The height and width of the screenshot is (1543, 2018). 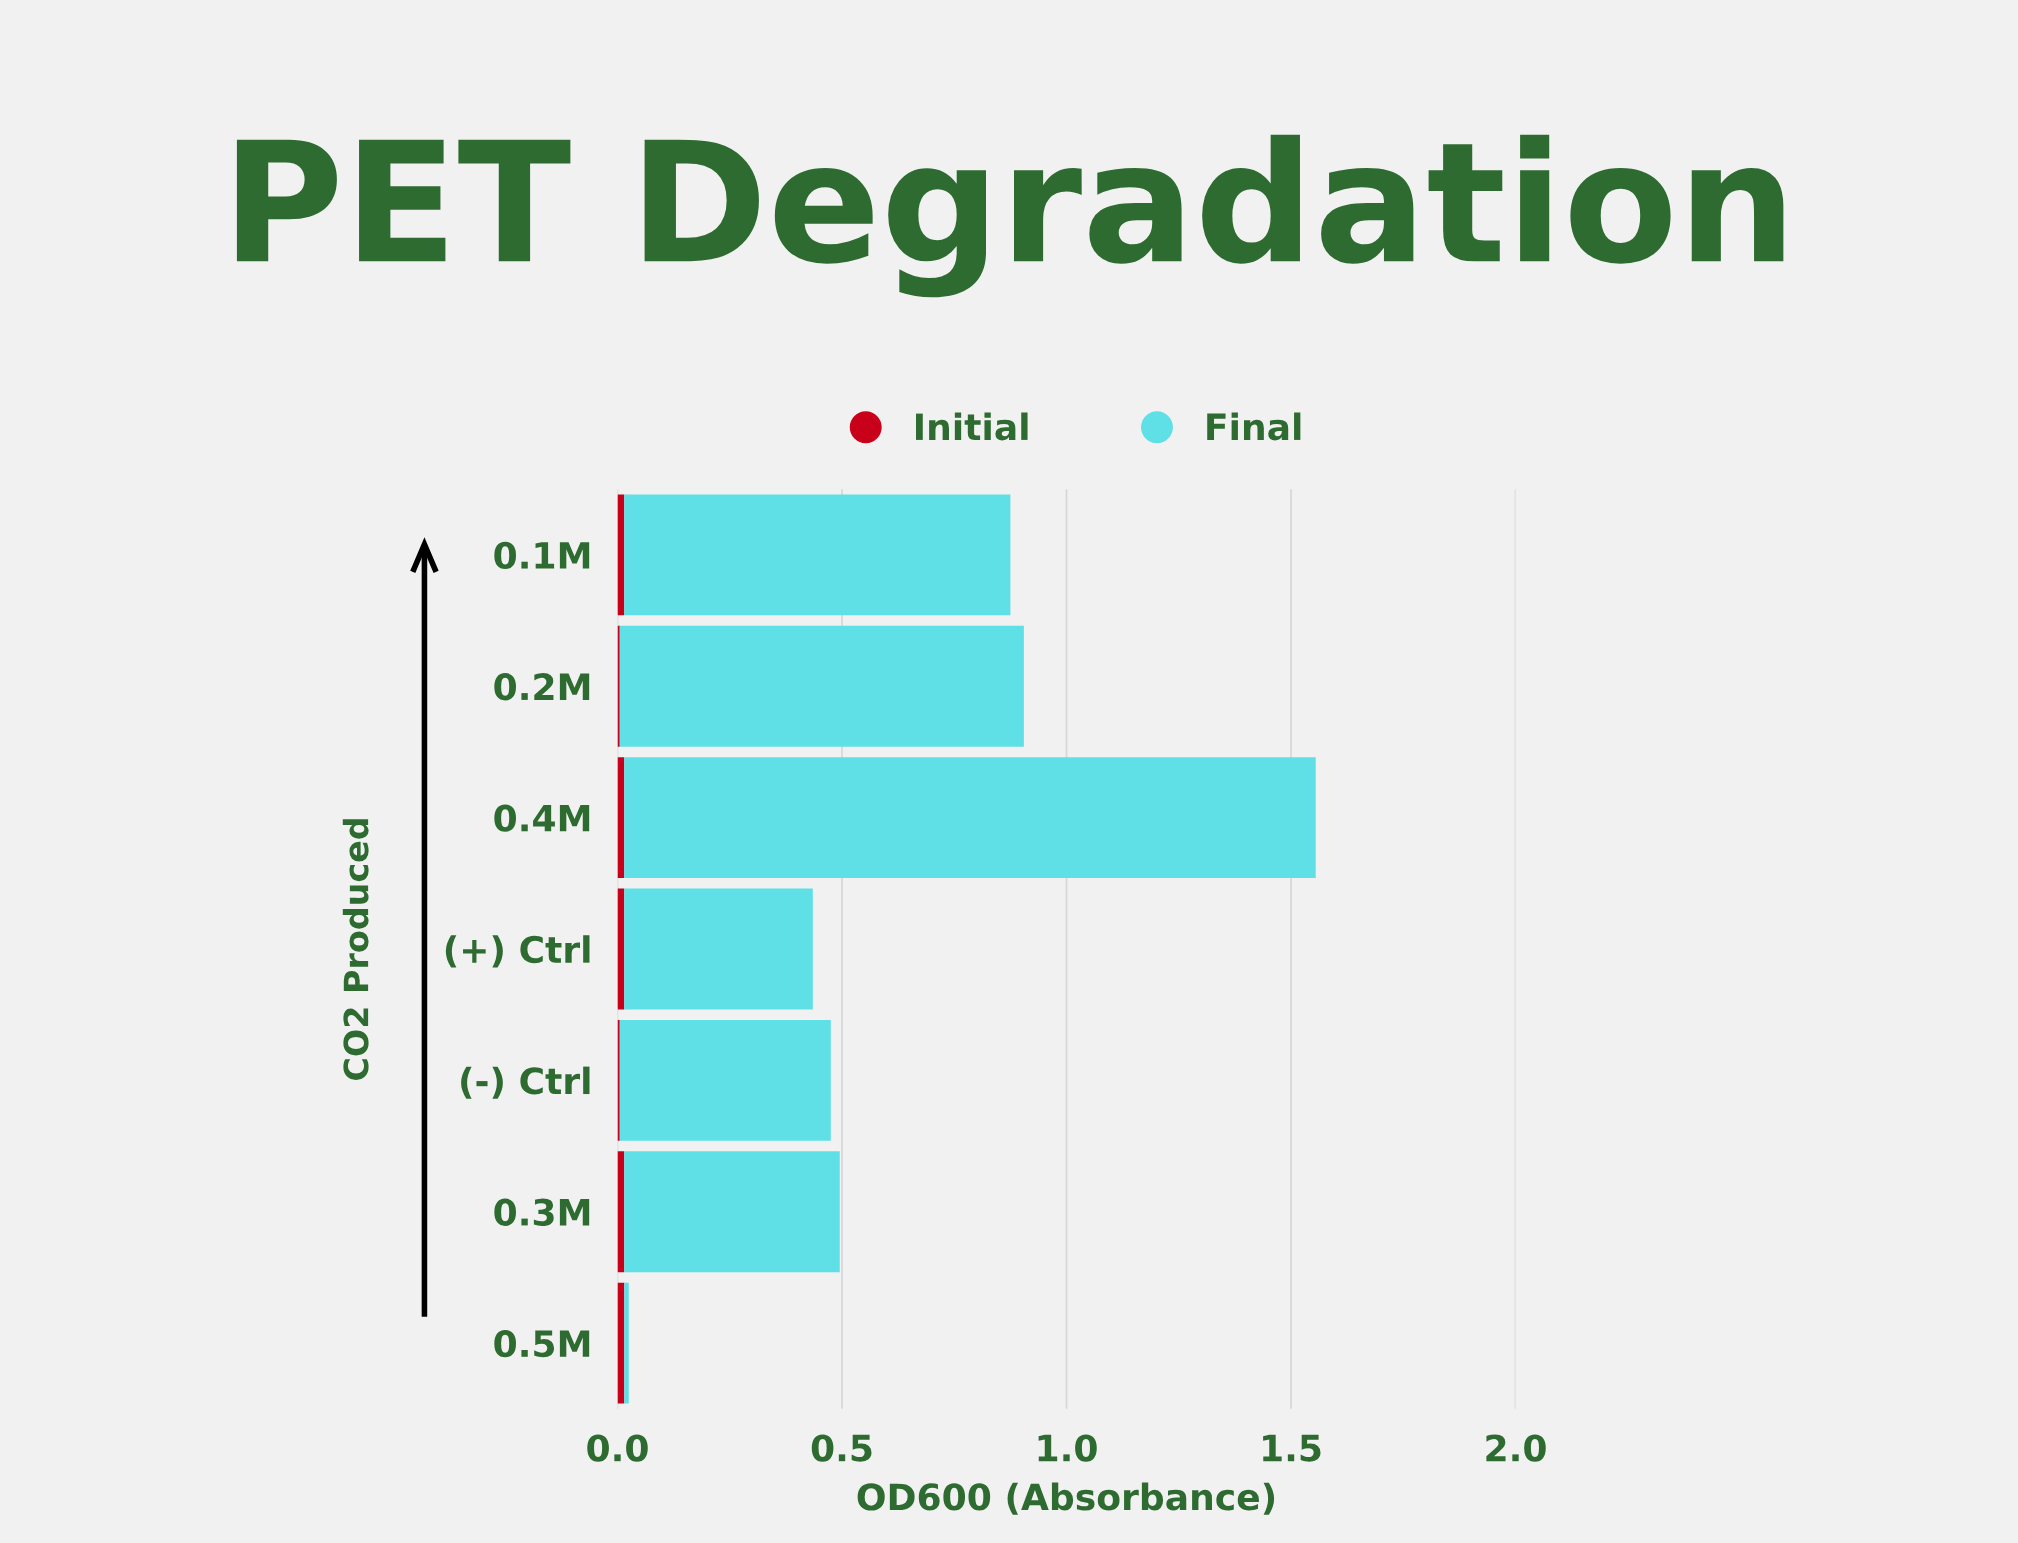 What do you see at coordinates (542, 1343) in the screenshot?
I see `y-tick-label: 0.5M` at bounding box center [542, 1343].